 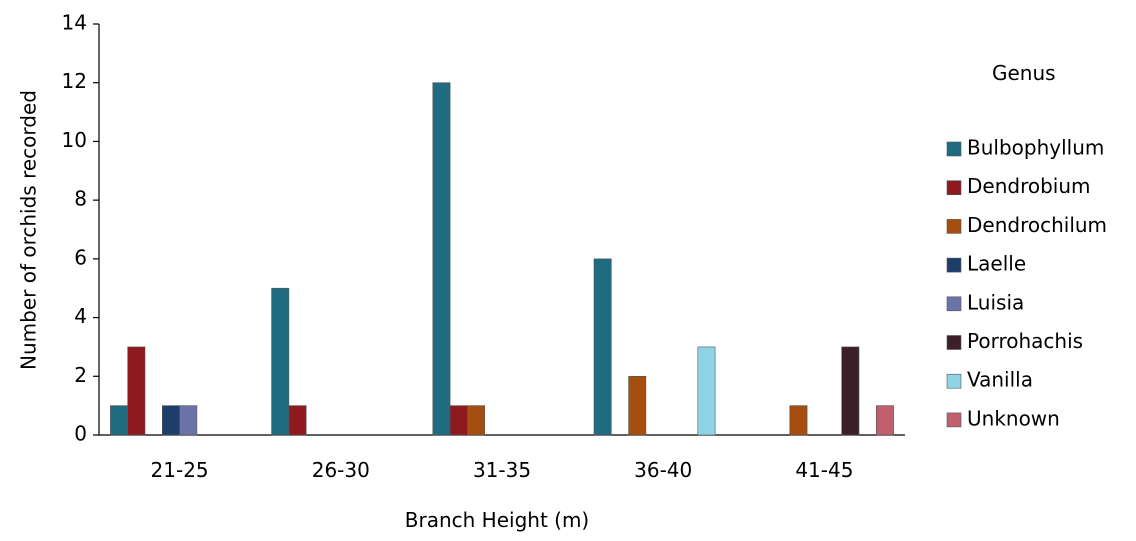 I want to click on y-tick-label: 0, so click(x=80, y=434).